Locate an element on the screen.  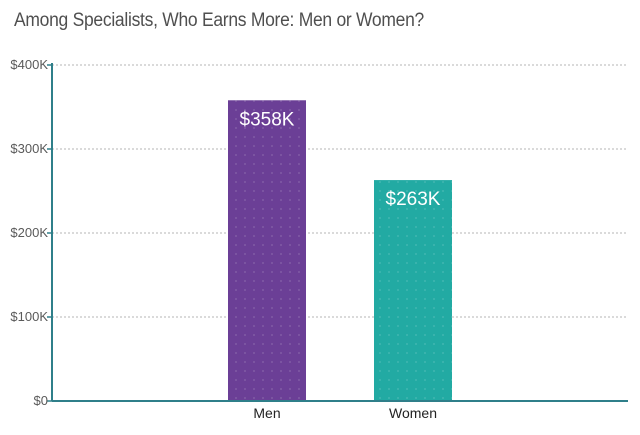
y-tick-label: $0 is located at coordinates (41, 400).